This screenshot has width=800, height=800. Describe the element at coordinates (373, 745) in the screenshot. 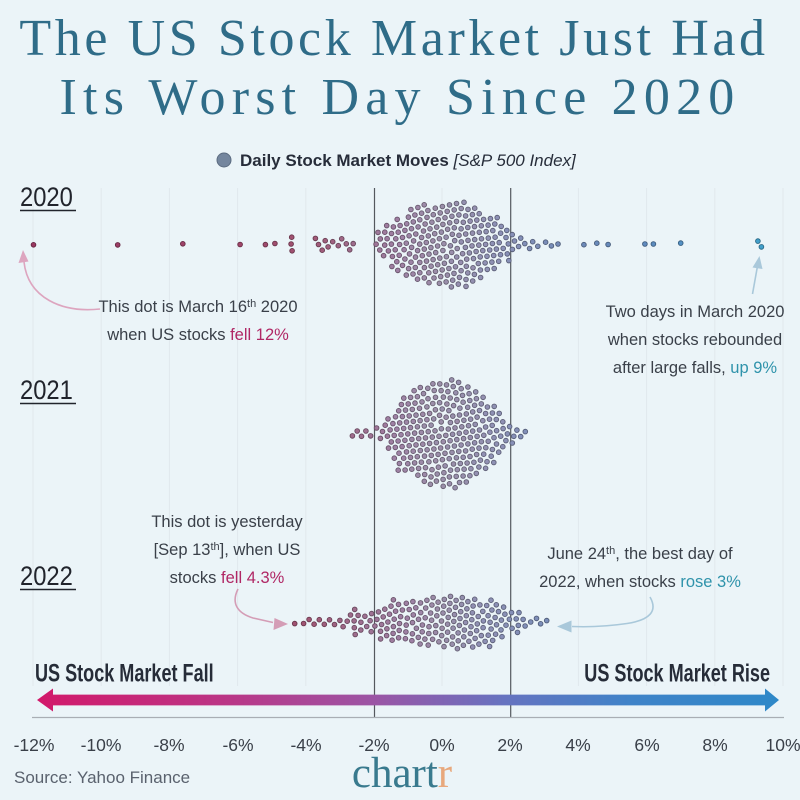

I see `svg-text: -2%` at that location.